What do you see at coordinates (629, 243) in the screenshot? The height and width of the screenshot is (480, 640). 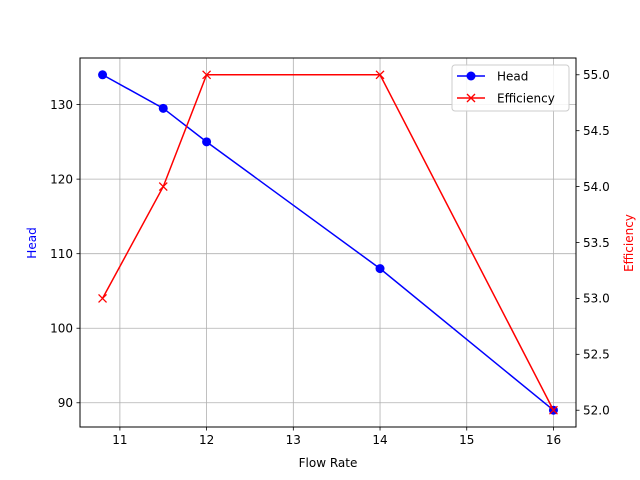 I see `y-axis-label-right: Efficiency` at bounding box center [629, 243].